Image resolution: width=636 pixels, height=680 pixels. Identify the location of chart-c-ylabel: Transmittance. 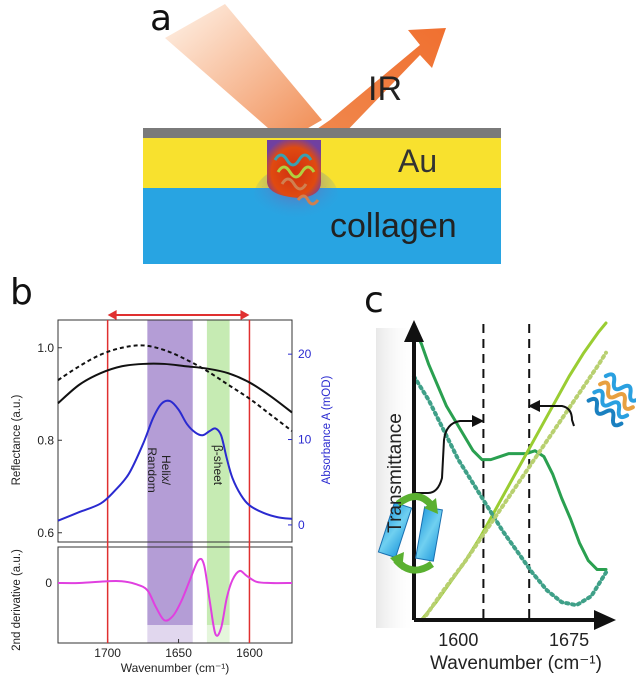
(395, 473).